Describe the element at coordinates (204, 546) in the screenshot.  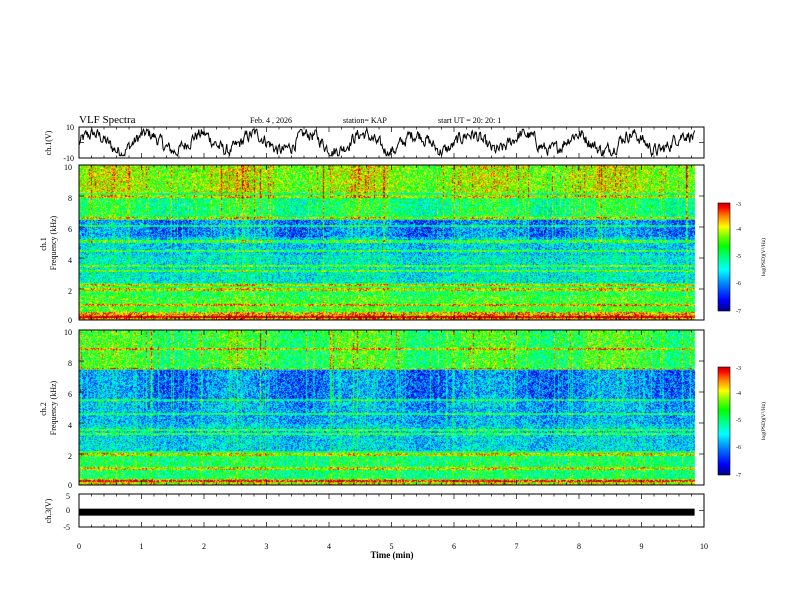
I see `time-tick-label: 2` at that location.